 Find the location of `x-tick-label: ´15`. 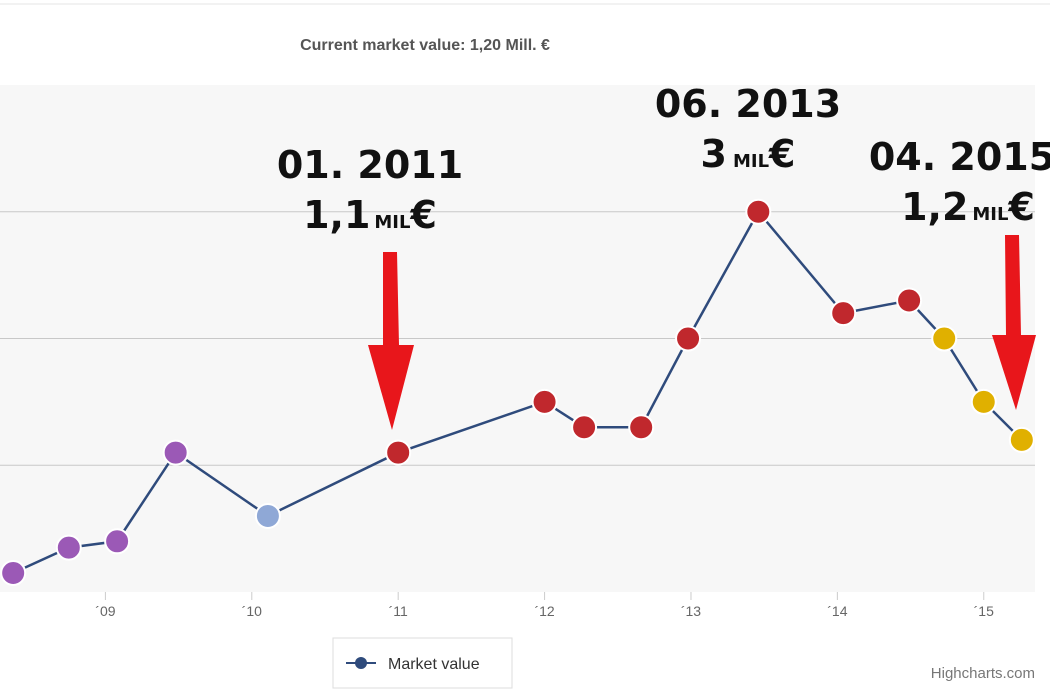

x-tick-label: ´15 is located at coordinates (984, 611).